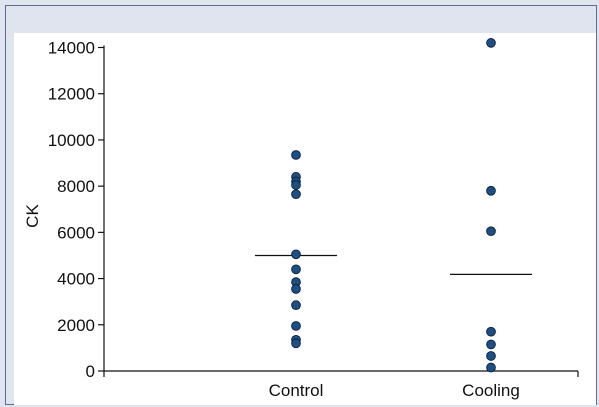  What do you see at coordinates (76, 279) in the screenshot?
I see `y-tick-label: 4000` at bounding box center [76, 279].